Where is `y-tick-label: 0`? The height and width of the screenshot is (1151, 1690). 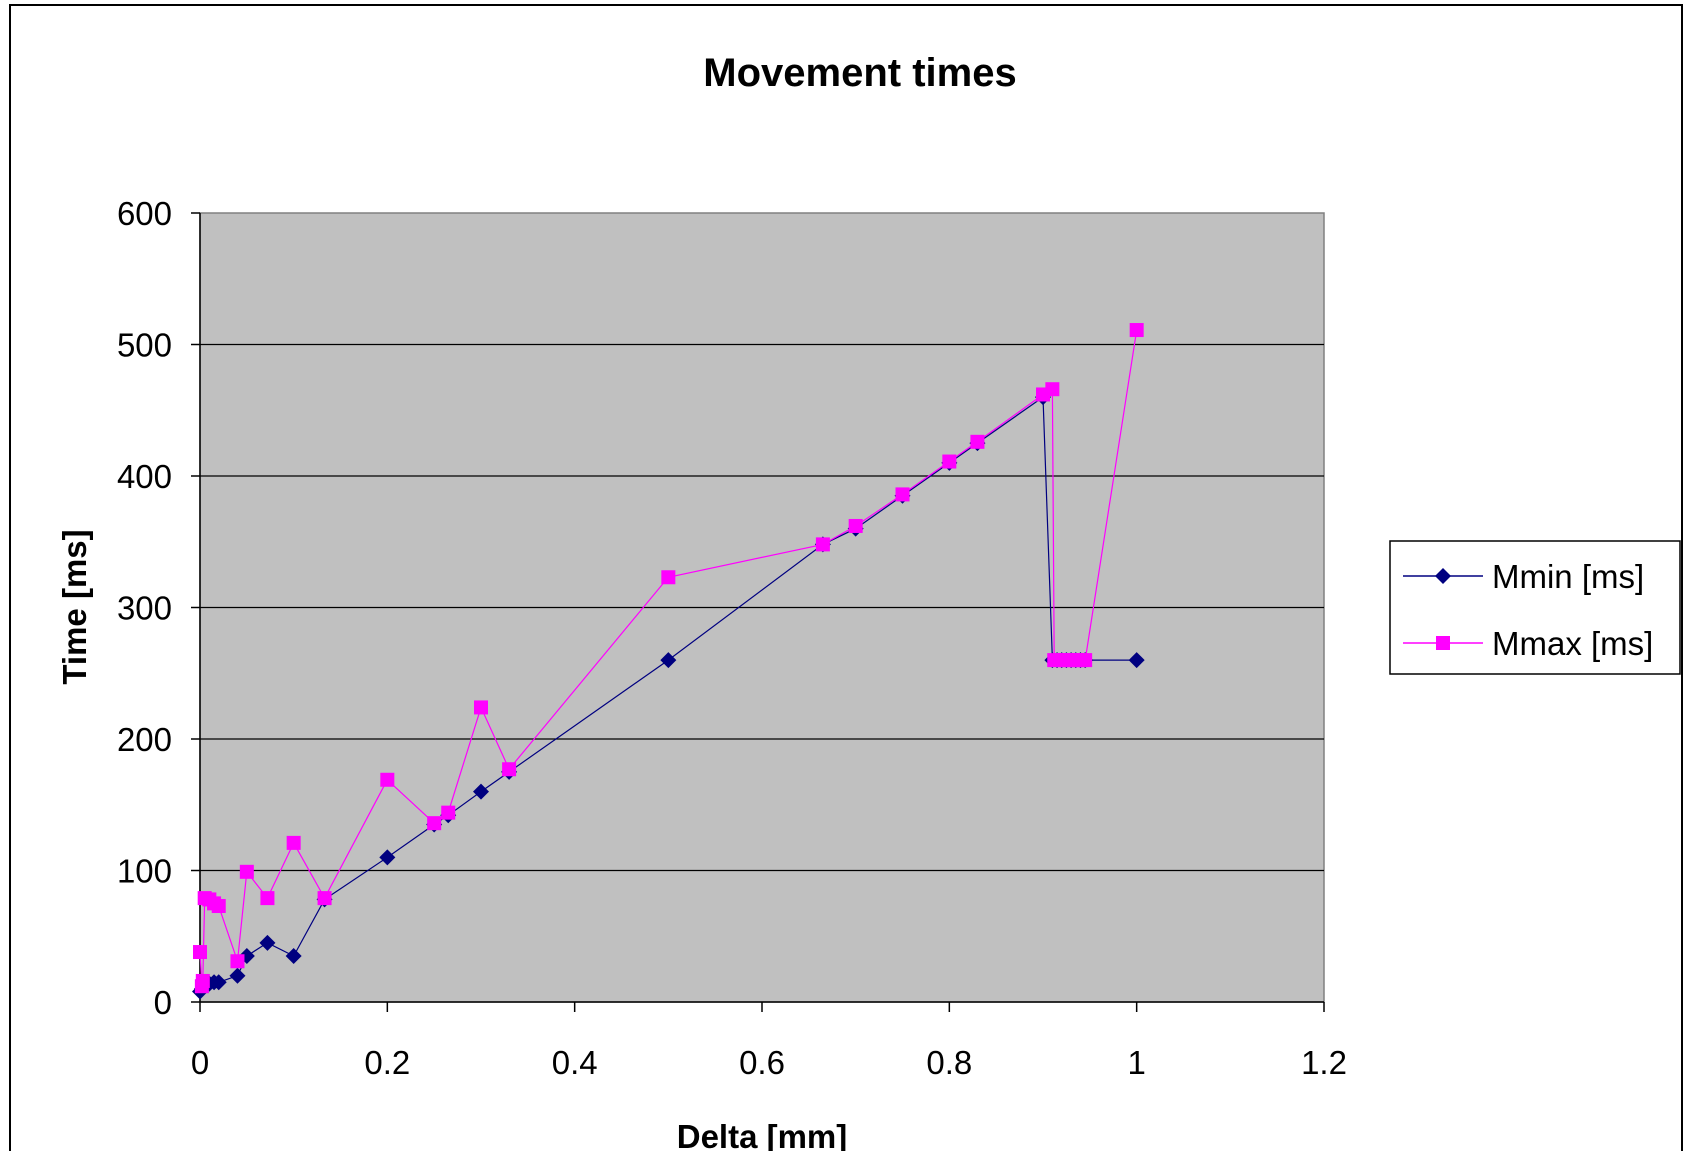
y-tick-label: 0 is located at coordinates (163, 1002).